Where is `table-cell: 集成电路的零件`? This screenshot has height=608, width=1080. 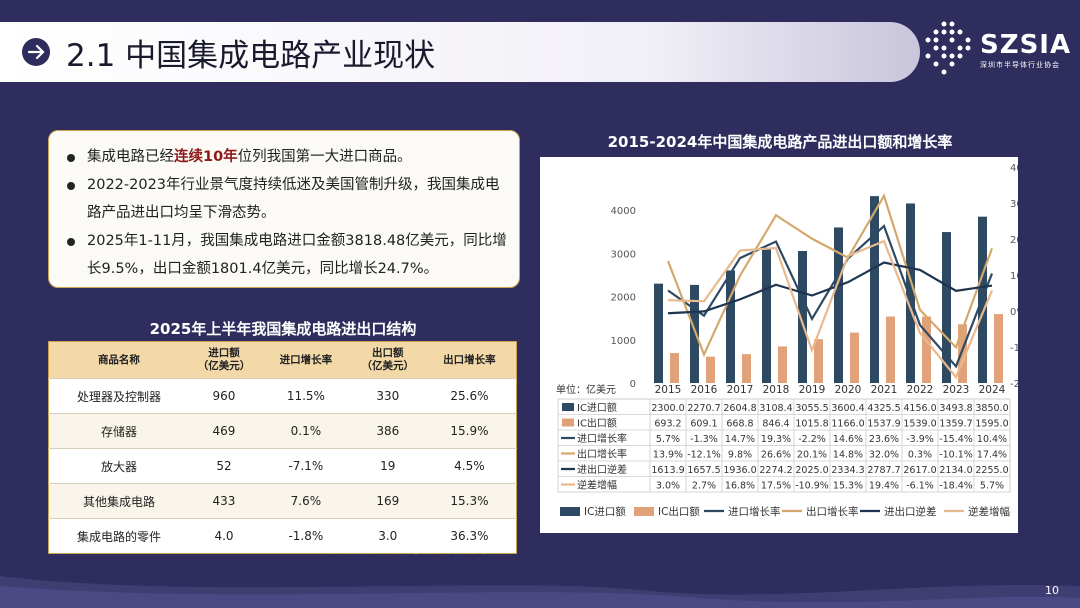 table-cell: 集成电路的零件 is located at coordinates (118, 536).